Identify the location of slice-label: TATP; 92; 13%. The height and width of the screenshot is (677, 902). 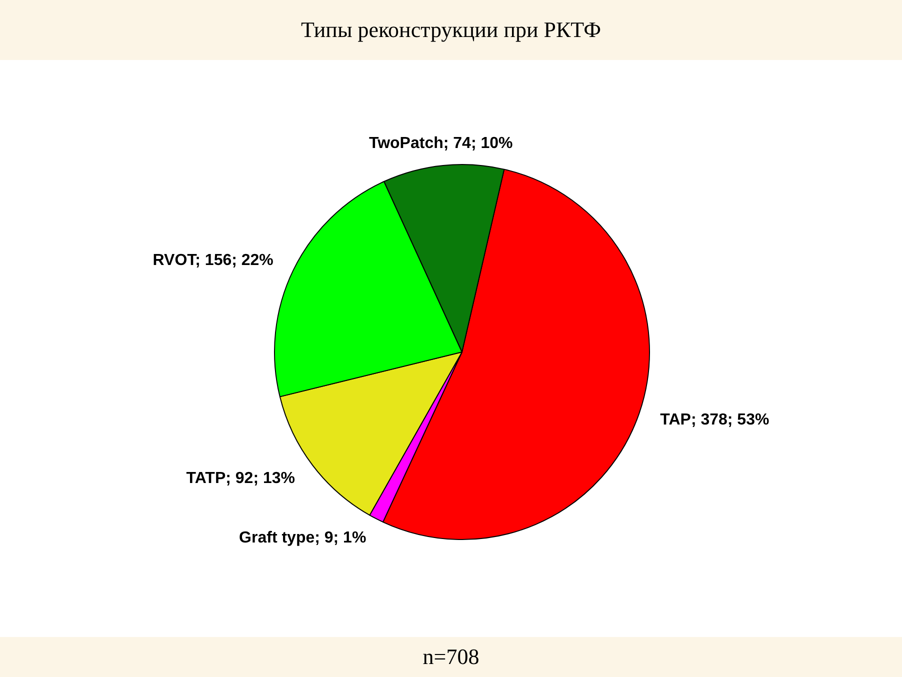
(240, 478).